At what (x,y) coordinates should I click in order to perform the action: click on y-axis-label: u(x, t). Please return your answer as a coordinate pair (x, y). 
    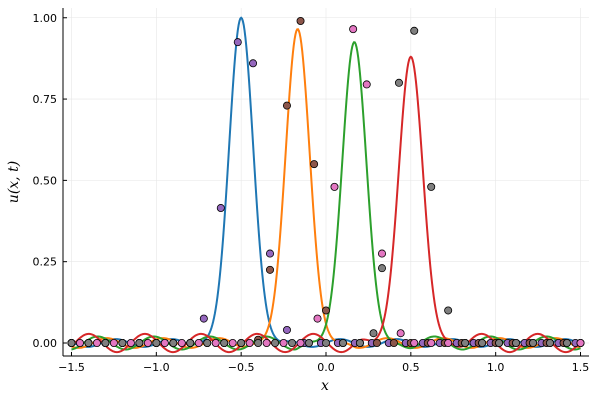
    Looking at the image, I should click on (14, 182).